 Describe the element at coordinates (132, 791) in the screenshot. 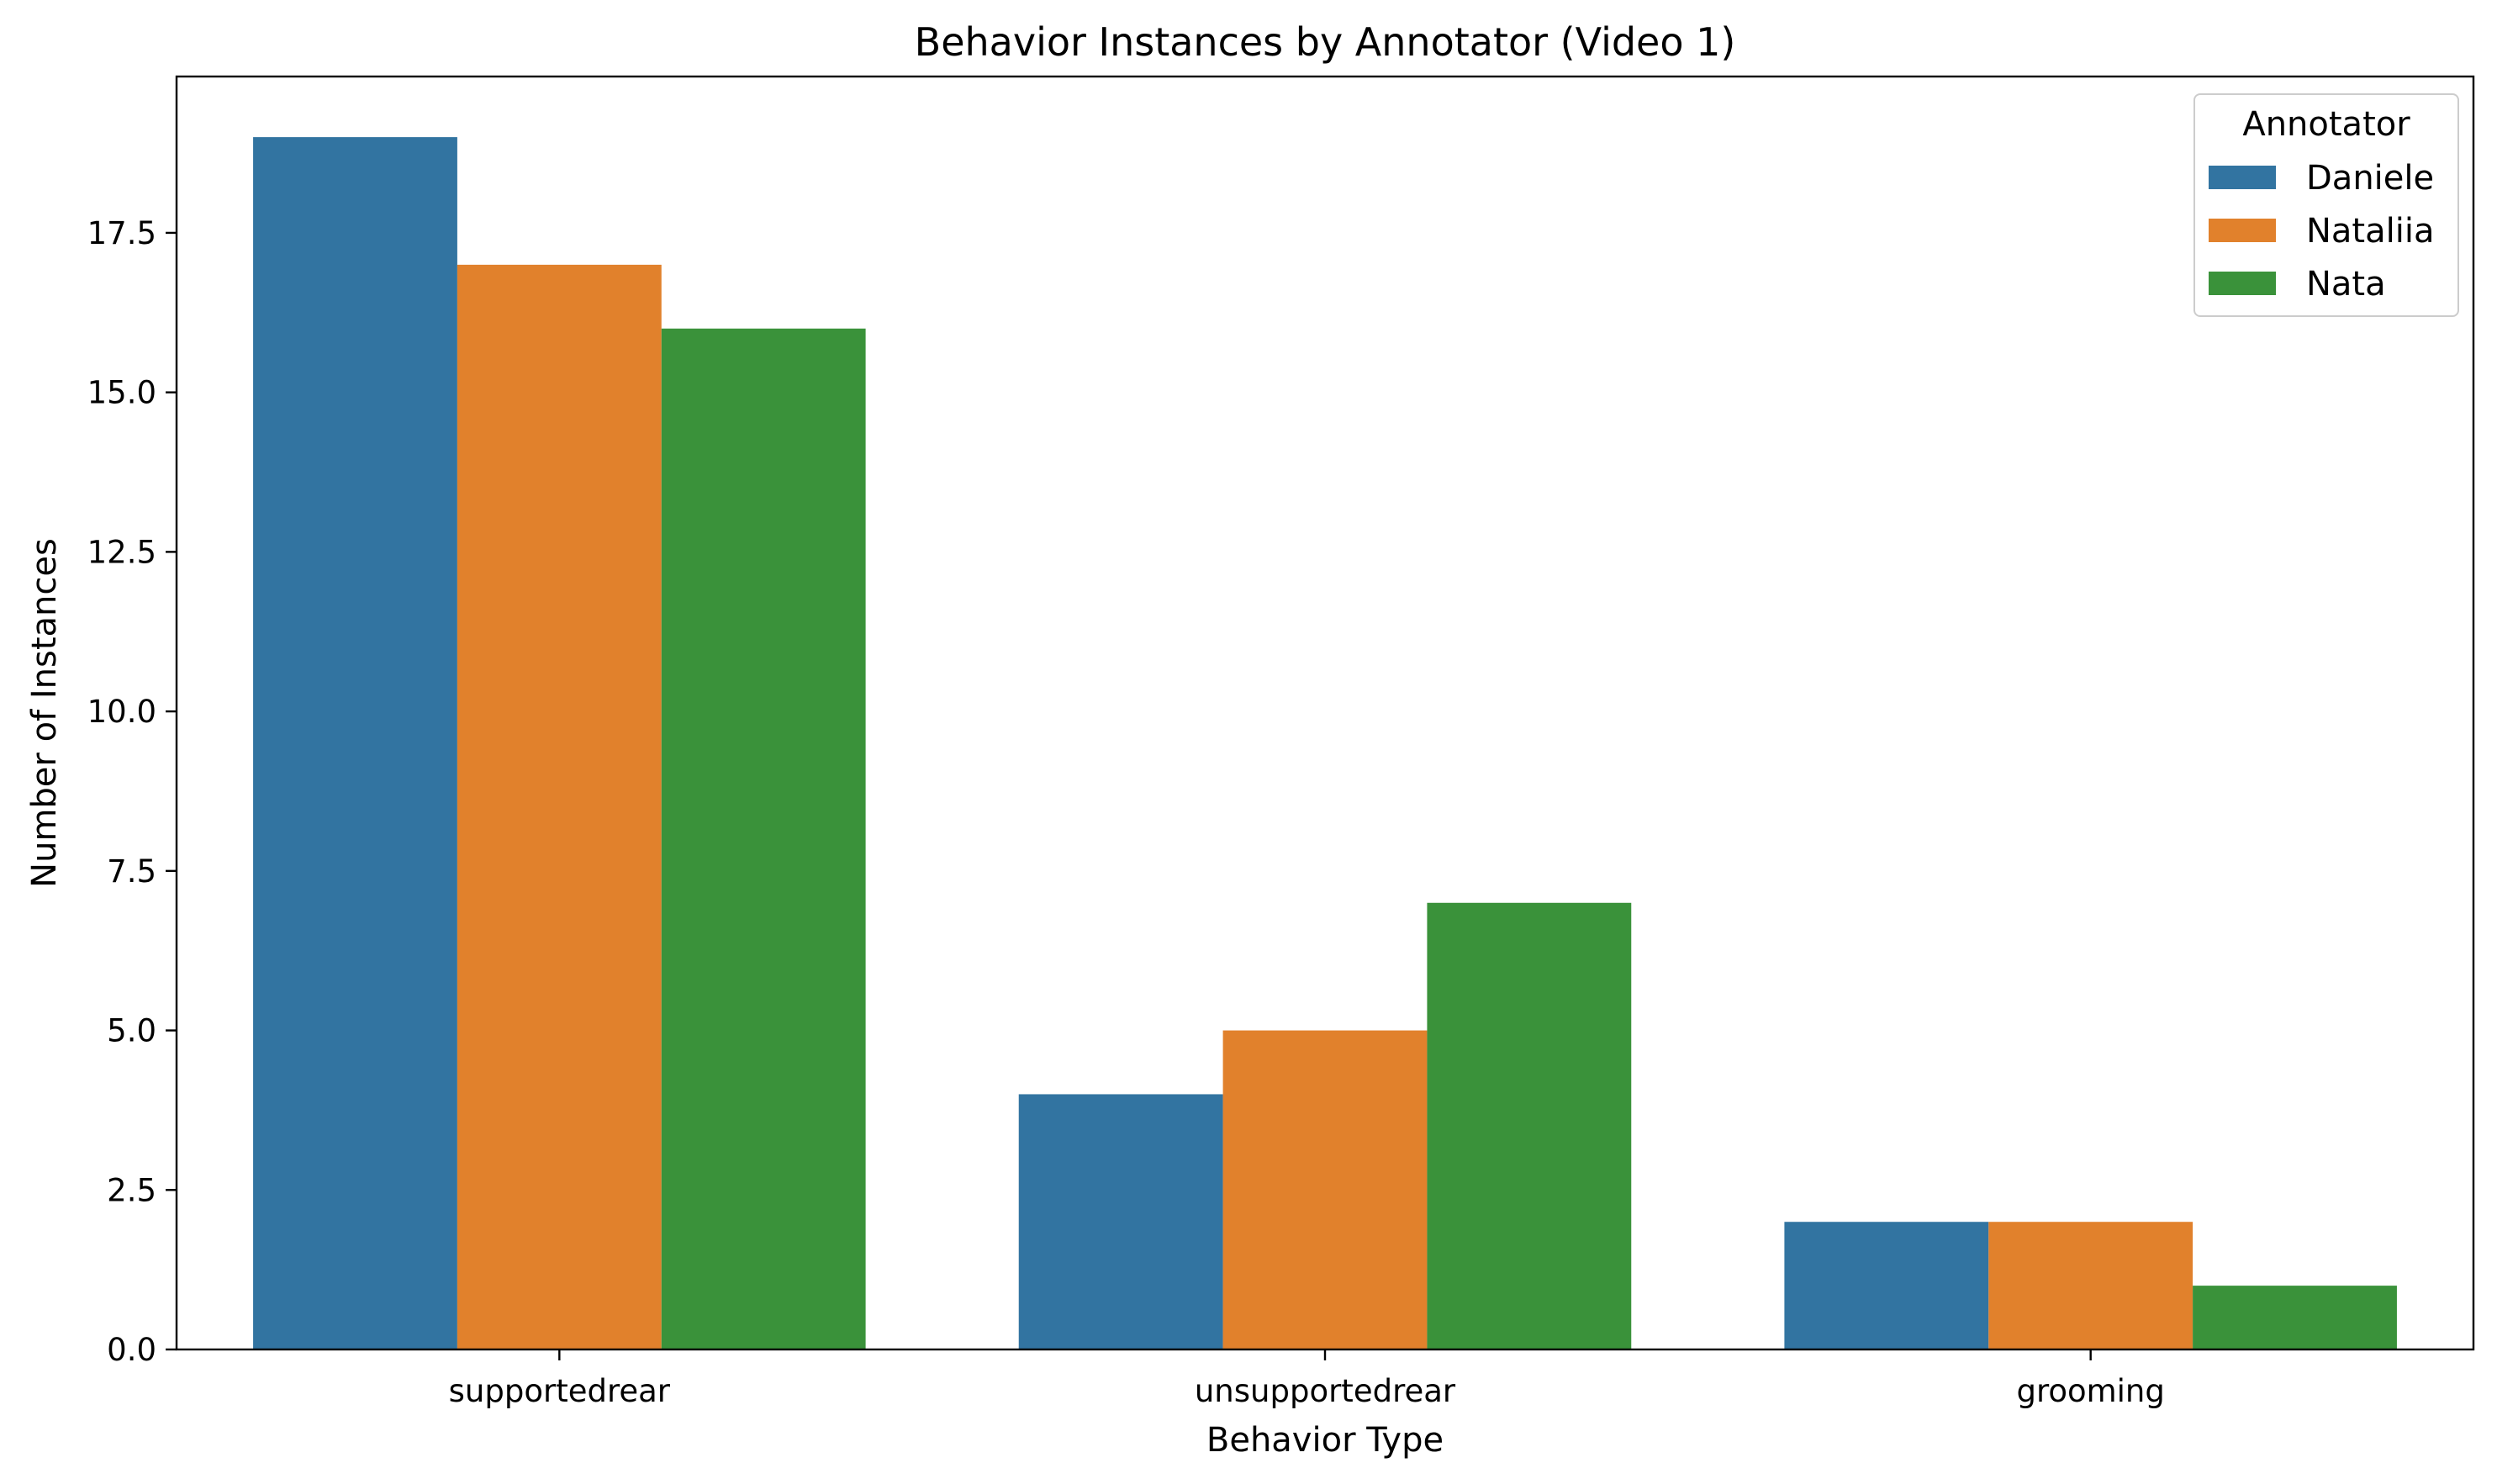

I see `y-axis: 0.0 2.5 5.0 7.5 10.0 12.5 15.0 17.5` at that location.